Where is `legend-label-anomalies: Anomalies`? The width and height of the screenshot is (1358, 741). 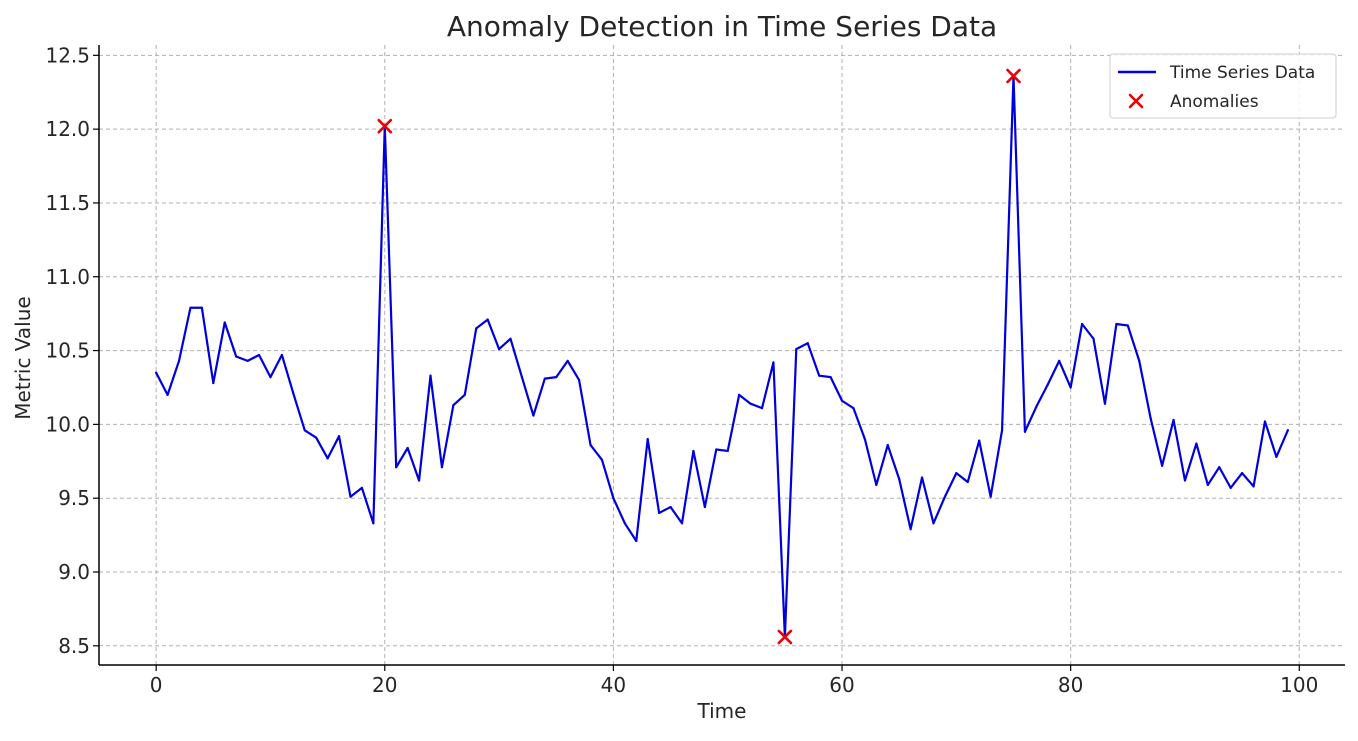
legend-label-anomalies: Anomalies is located at coordinates (1214, 102).